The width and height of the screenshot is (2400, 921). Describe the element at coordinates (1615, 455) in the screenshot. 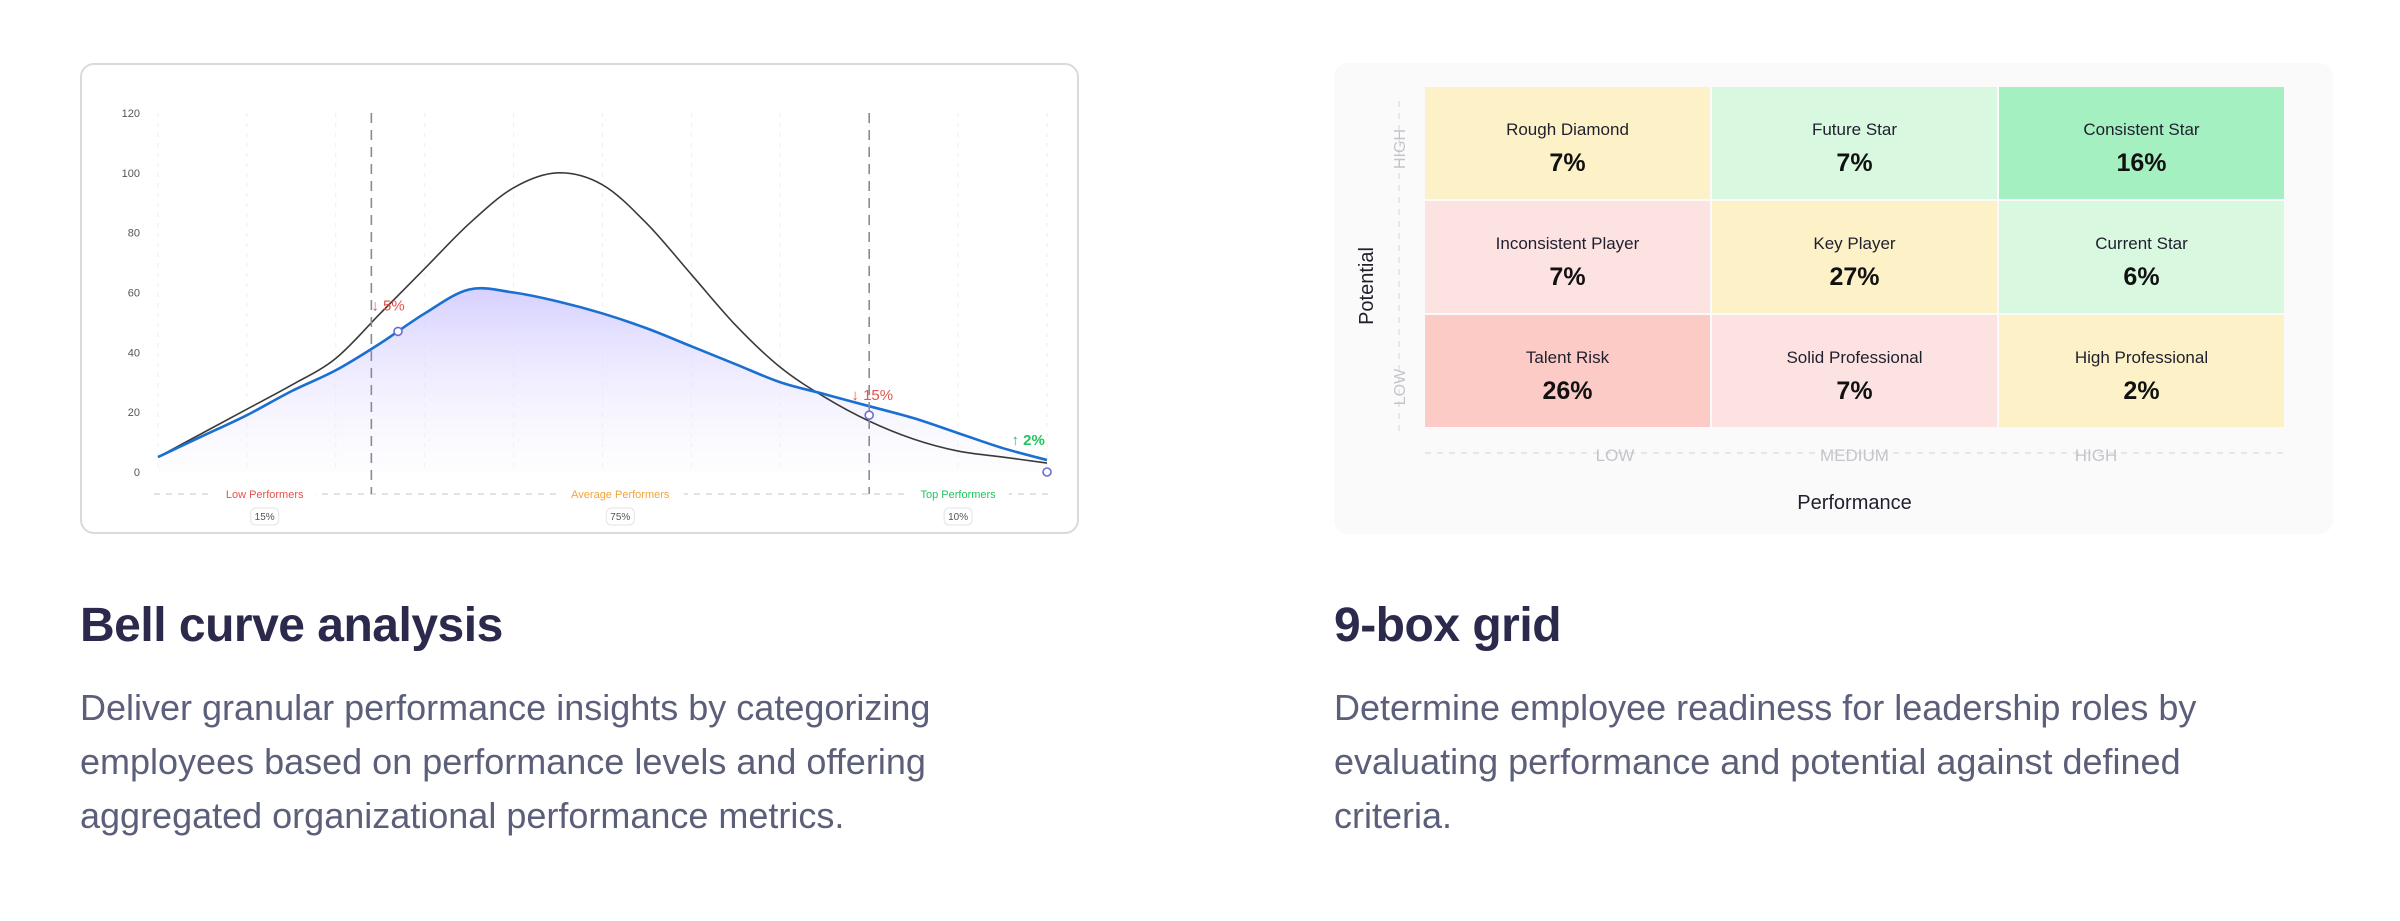

I see `x-axis-label: LOW` at that location.